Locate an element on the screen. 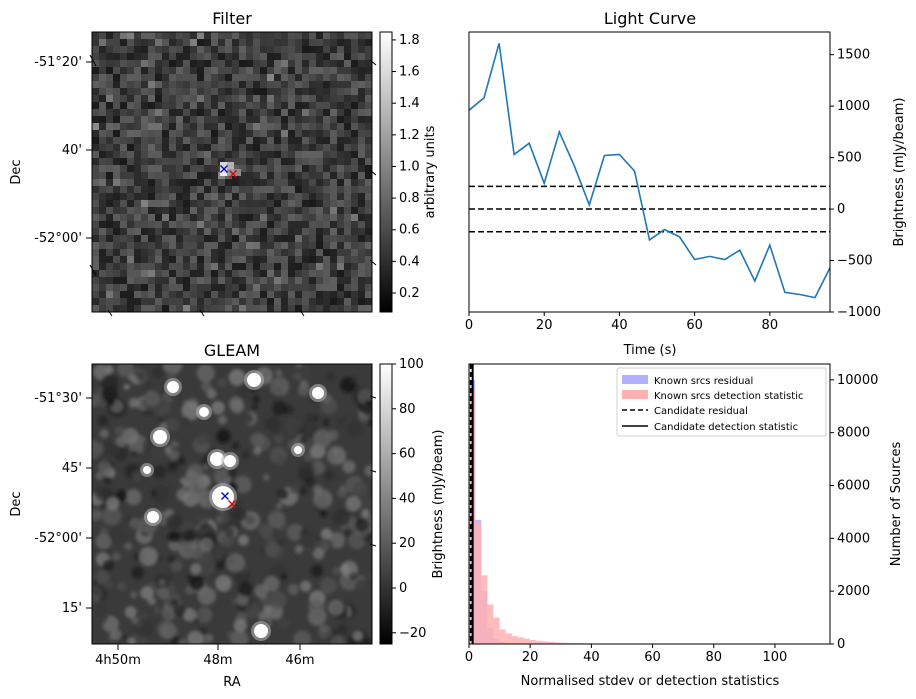 This screenshot has height=699, width=916. gleam-title: GLEAM is located at coordinates (232, 350).